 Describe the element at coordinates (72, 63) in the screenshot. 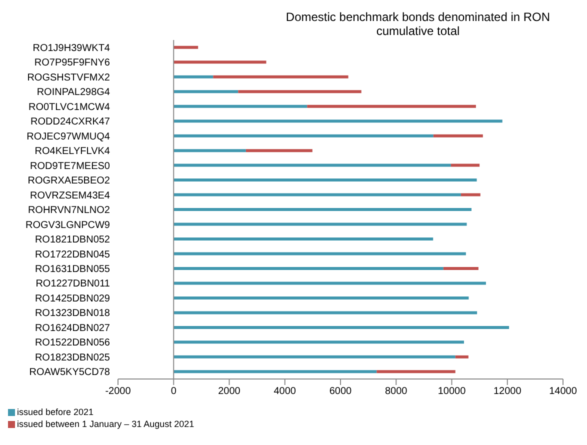

I see `y-tick-label: RO7P95F9FNY6` at that location.